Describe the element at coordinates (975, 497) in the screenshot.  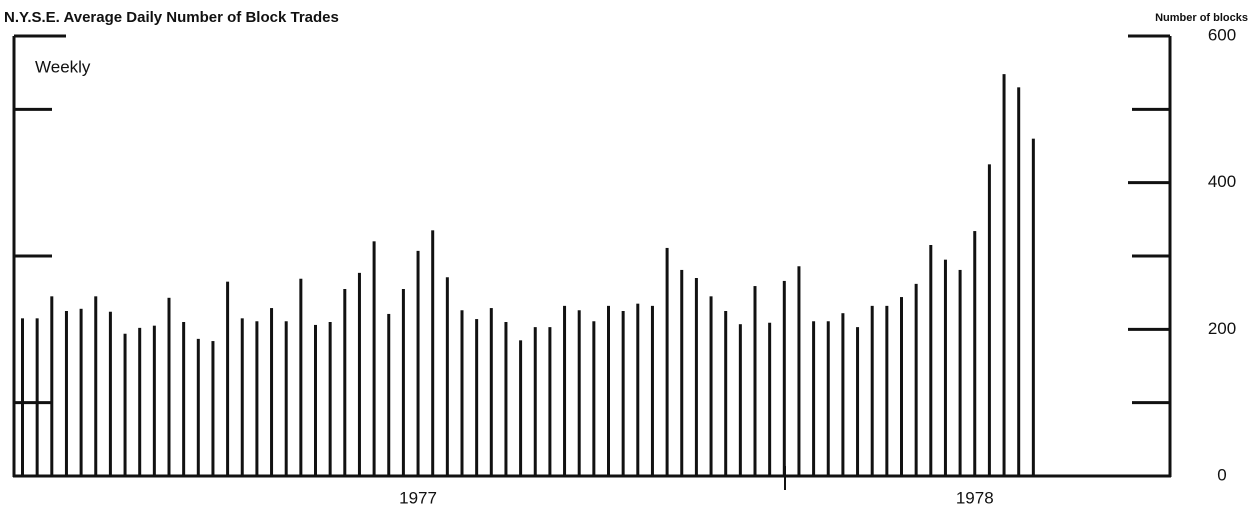
I see `x-tick-label: 1978` at that location.